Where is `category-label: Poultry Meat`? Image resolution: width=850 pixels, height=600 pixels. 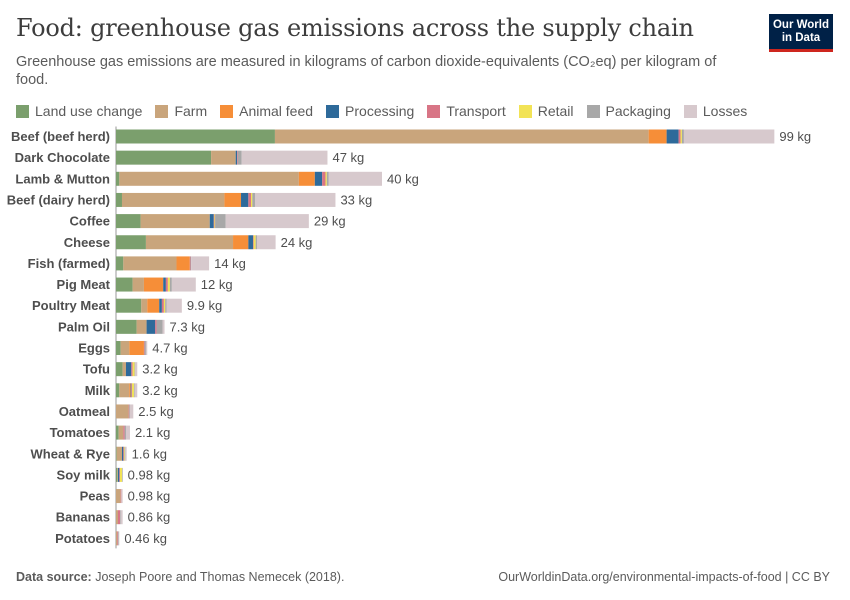 category-label: Poultry Meat is located at coordinates (71, 305).